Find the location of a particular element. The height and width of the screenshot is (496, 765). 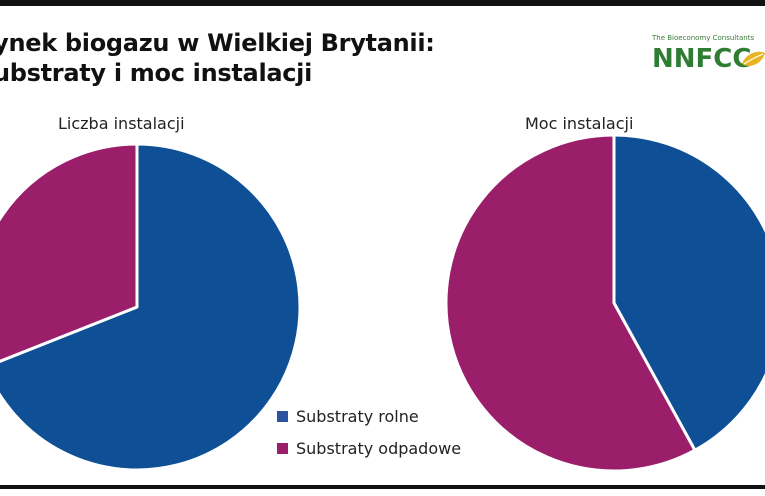

leaf-icon is located at coordinates (753, 58).